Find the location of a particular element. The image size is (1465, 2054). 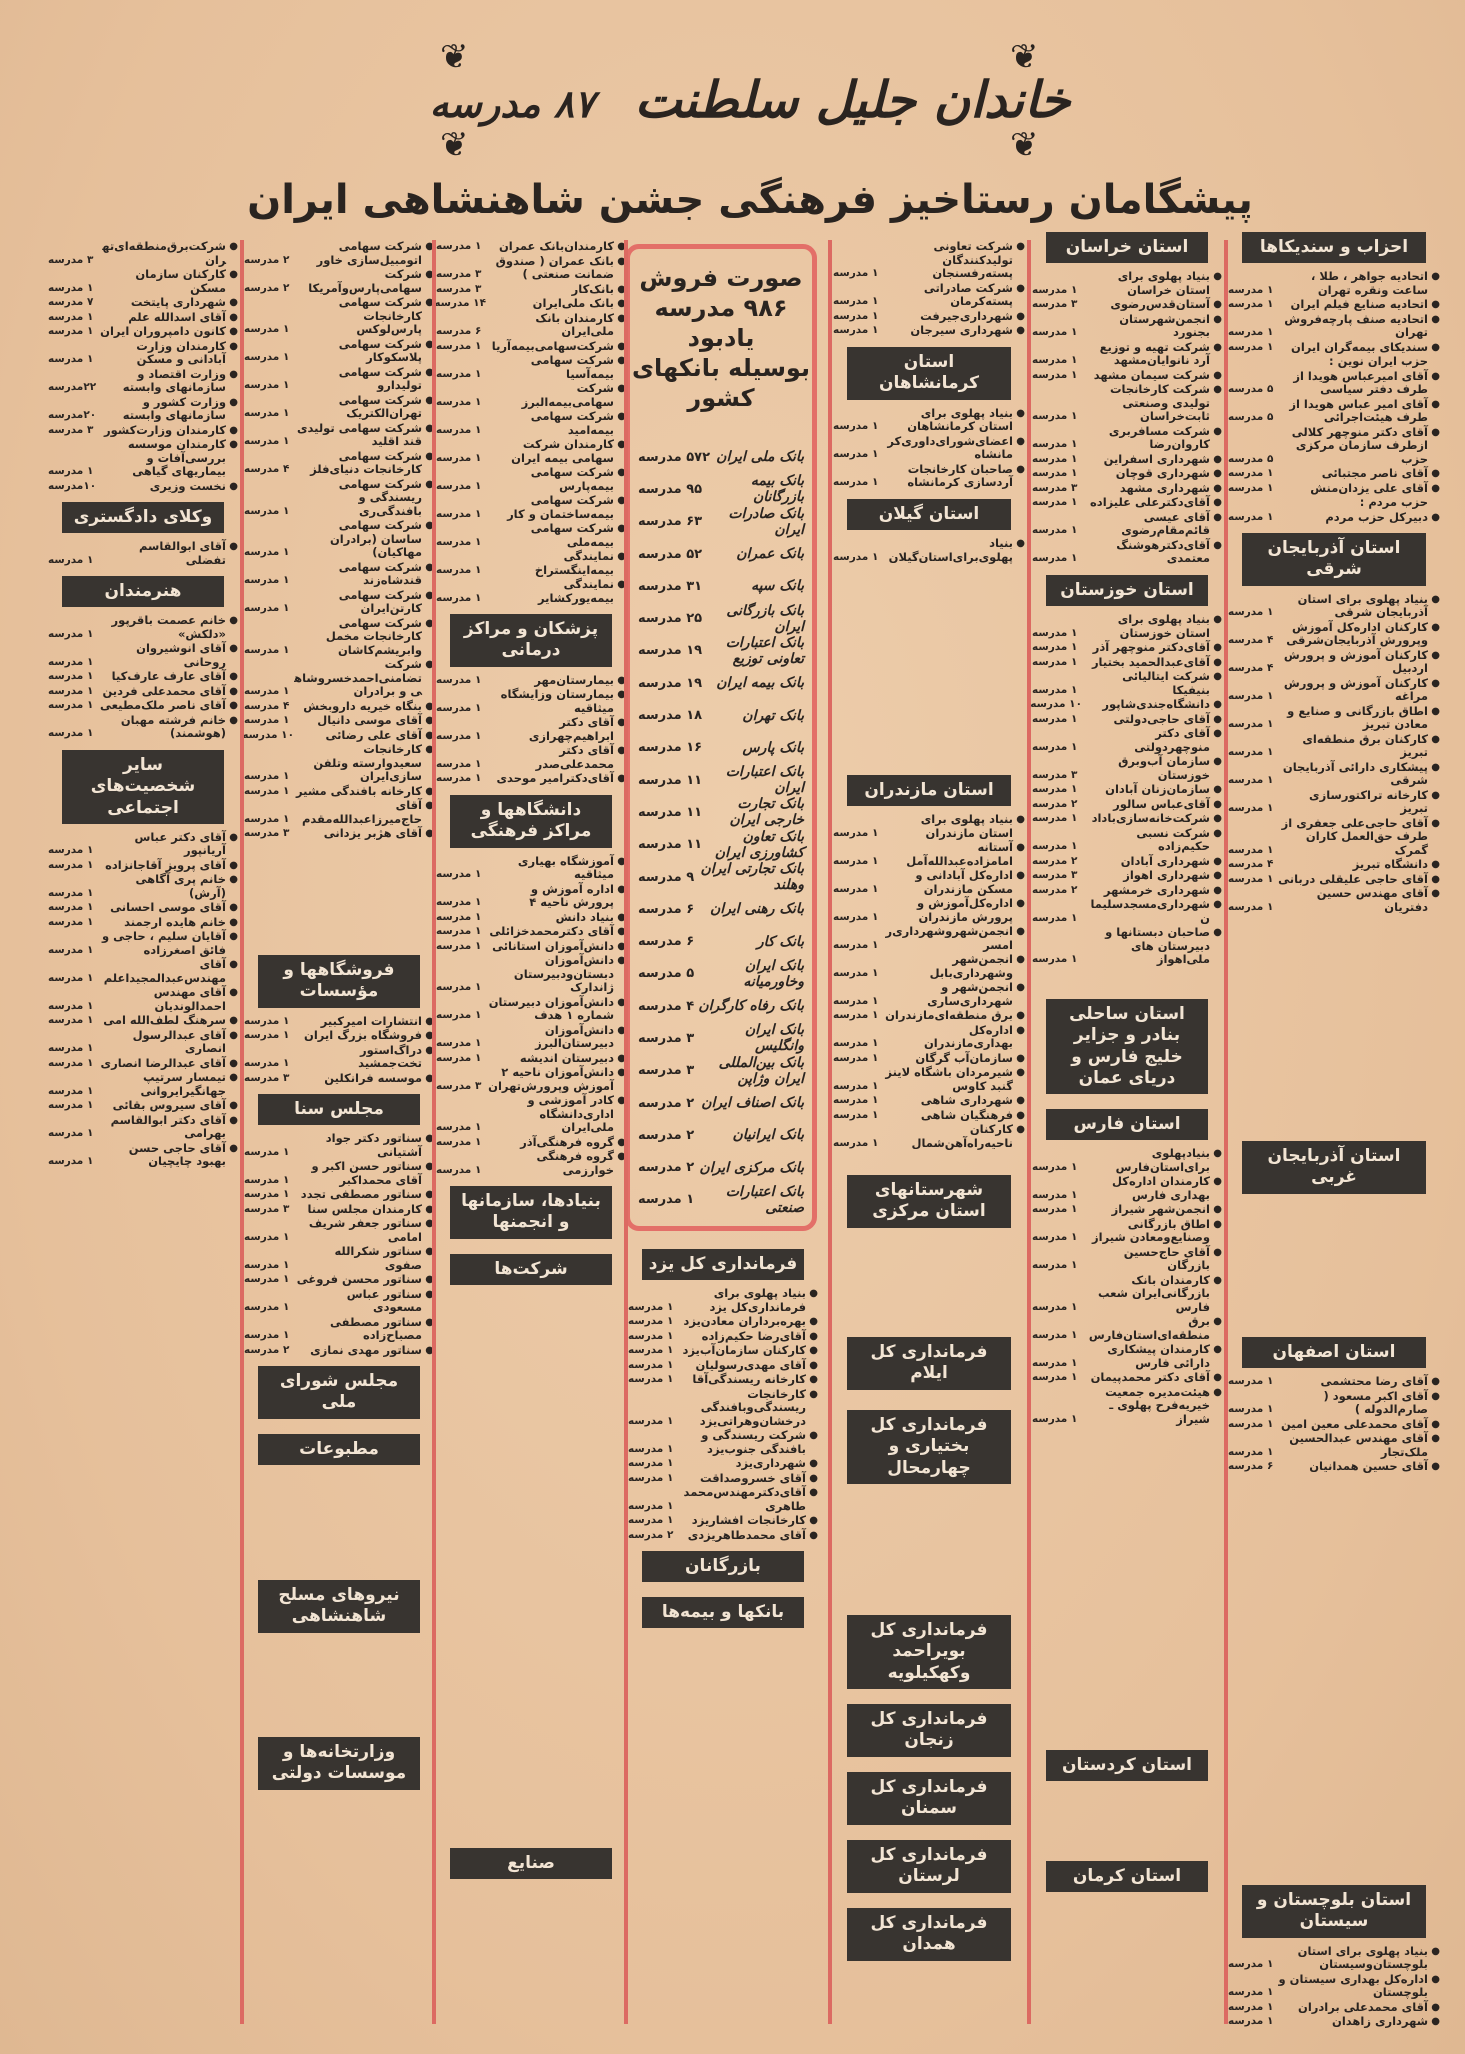

list-item: ● گروه فرهنگی‌آذر ۱ مدرسه is located at coordinates (531, 1142).